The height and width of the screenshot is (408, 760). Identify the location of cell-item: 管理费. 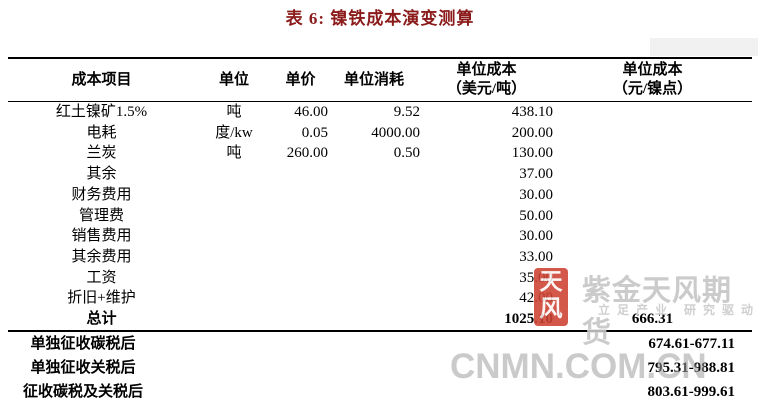
(101, 215).